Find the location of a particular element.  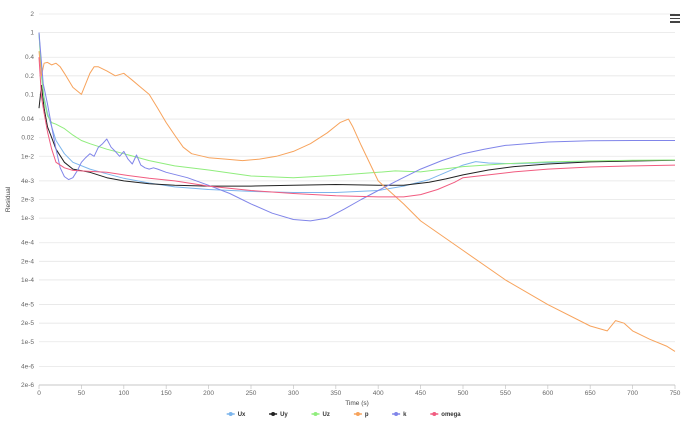

x-tick-label: 500 is located at coordinates (463, 393).